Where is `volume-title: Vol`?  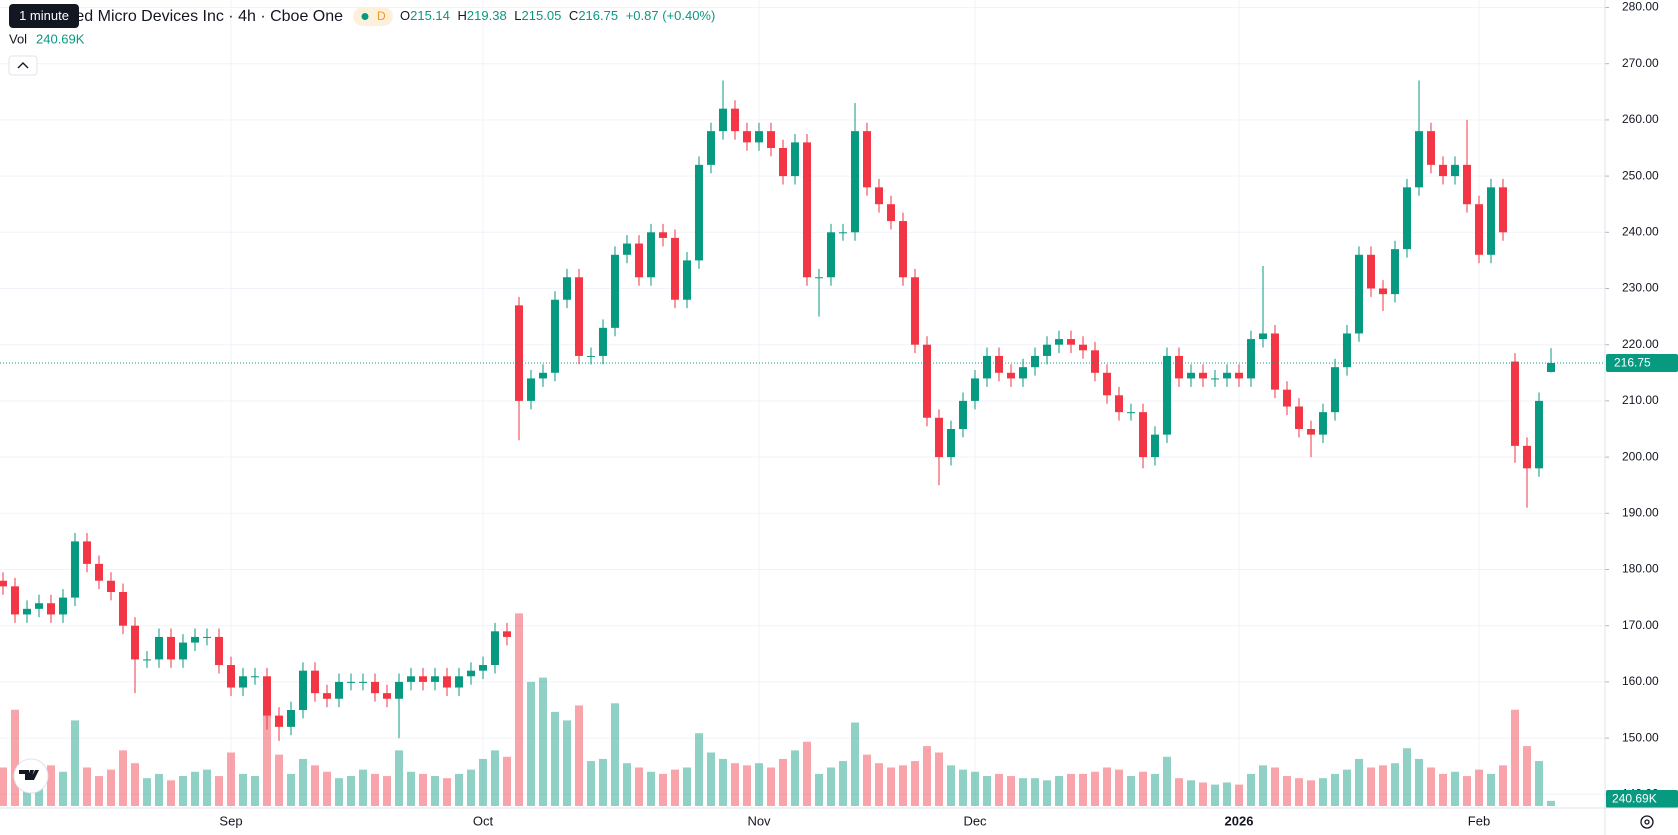 volume-title: Vol is located at coordinates (18, 38).